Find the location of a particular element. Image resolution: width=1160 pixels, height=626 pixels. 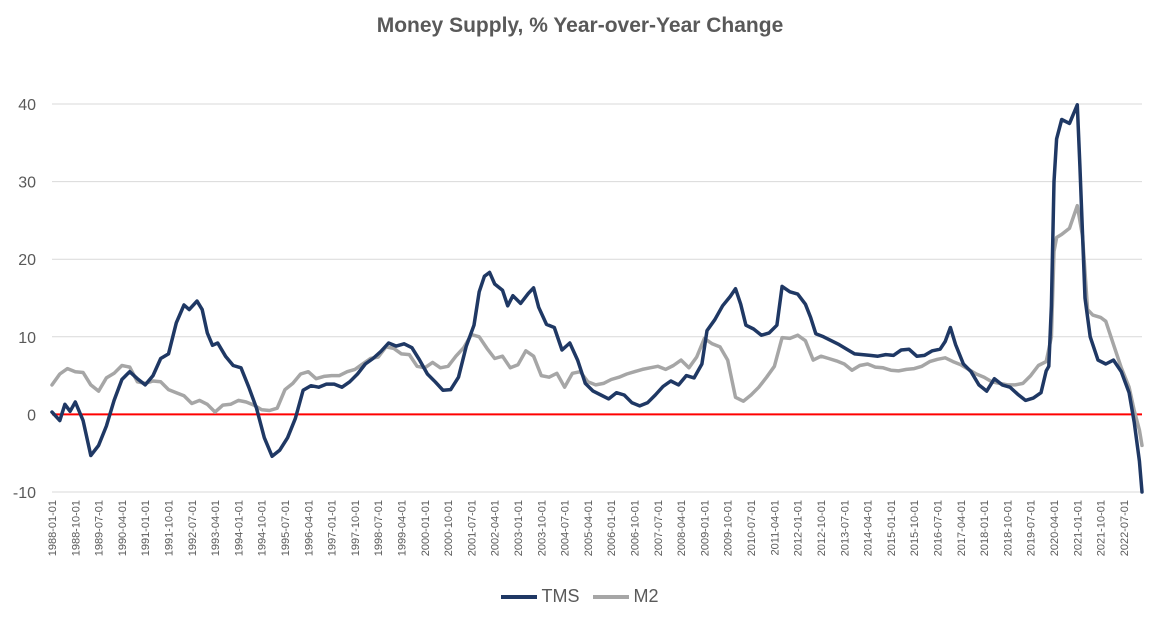

x-tick-label: 1990-04-01 is located at coordinates (123, 528).